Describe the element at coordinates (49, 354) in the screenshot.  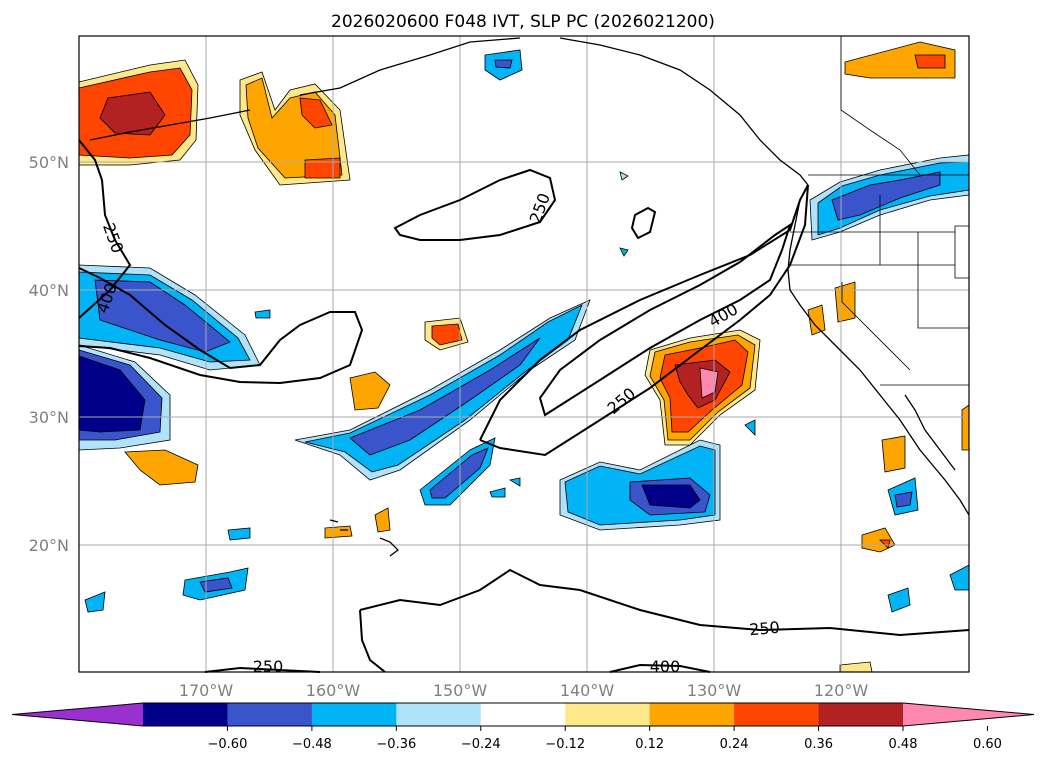
I see `latitude-labels: 50°N 40°N 30°N 20°N` at that location.